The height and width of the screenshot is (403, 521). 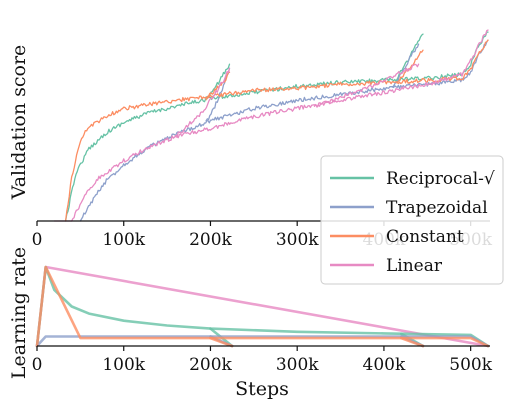 What do you see at coordinates (425, 237) in the screenshot?
I see `legend-label-constant: Constant` at bounding box center [425, 237].